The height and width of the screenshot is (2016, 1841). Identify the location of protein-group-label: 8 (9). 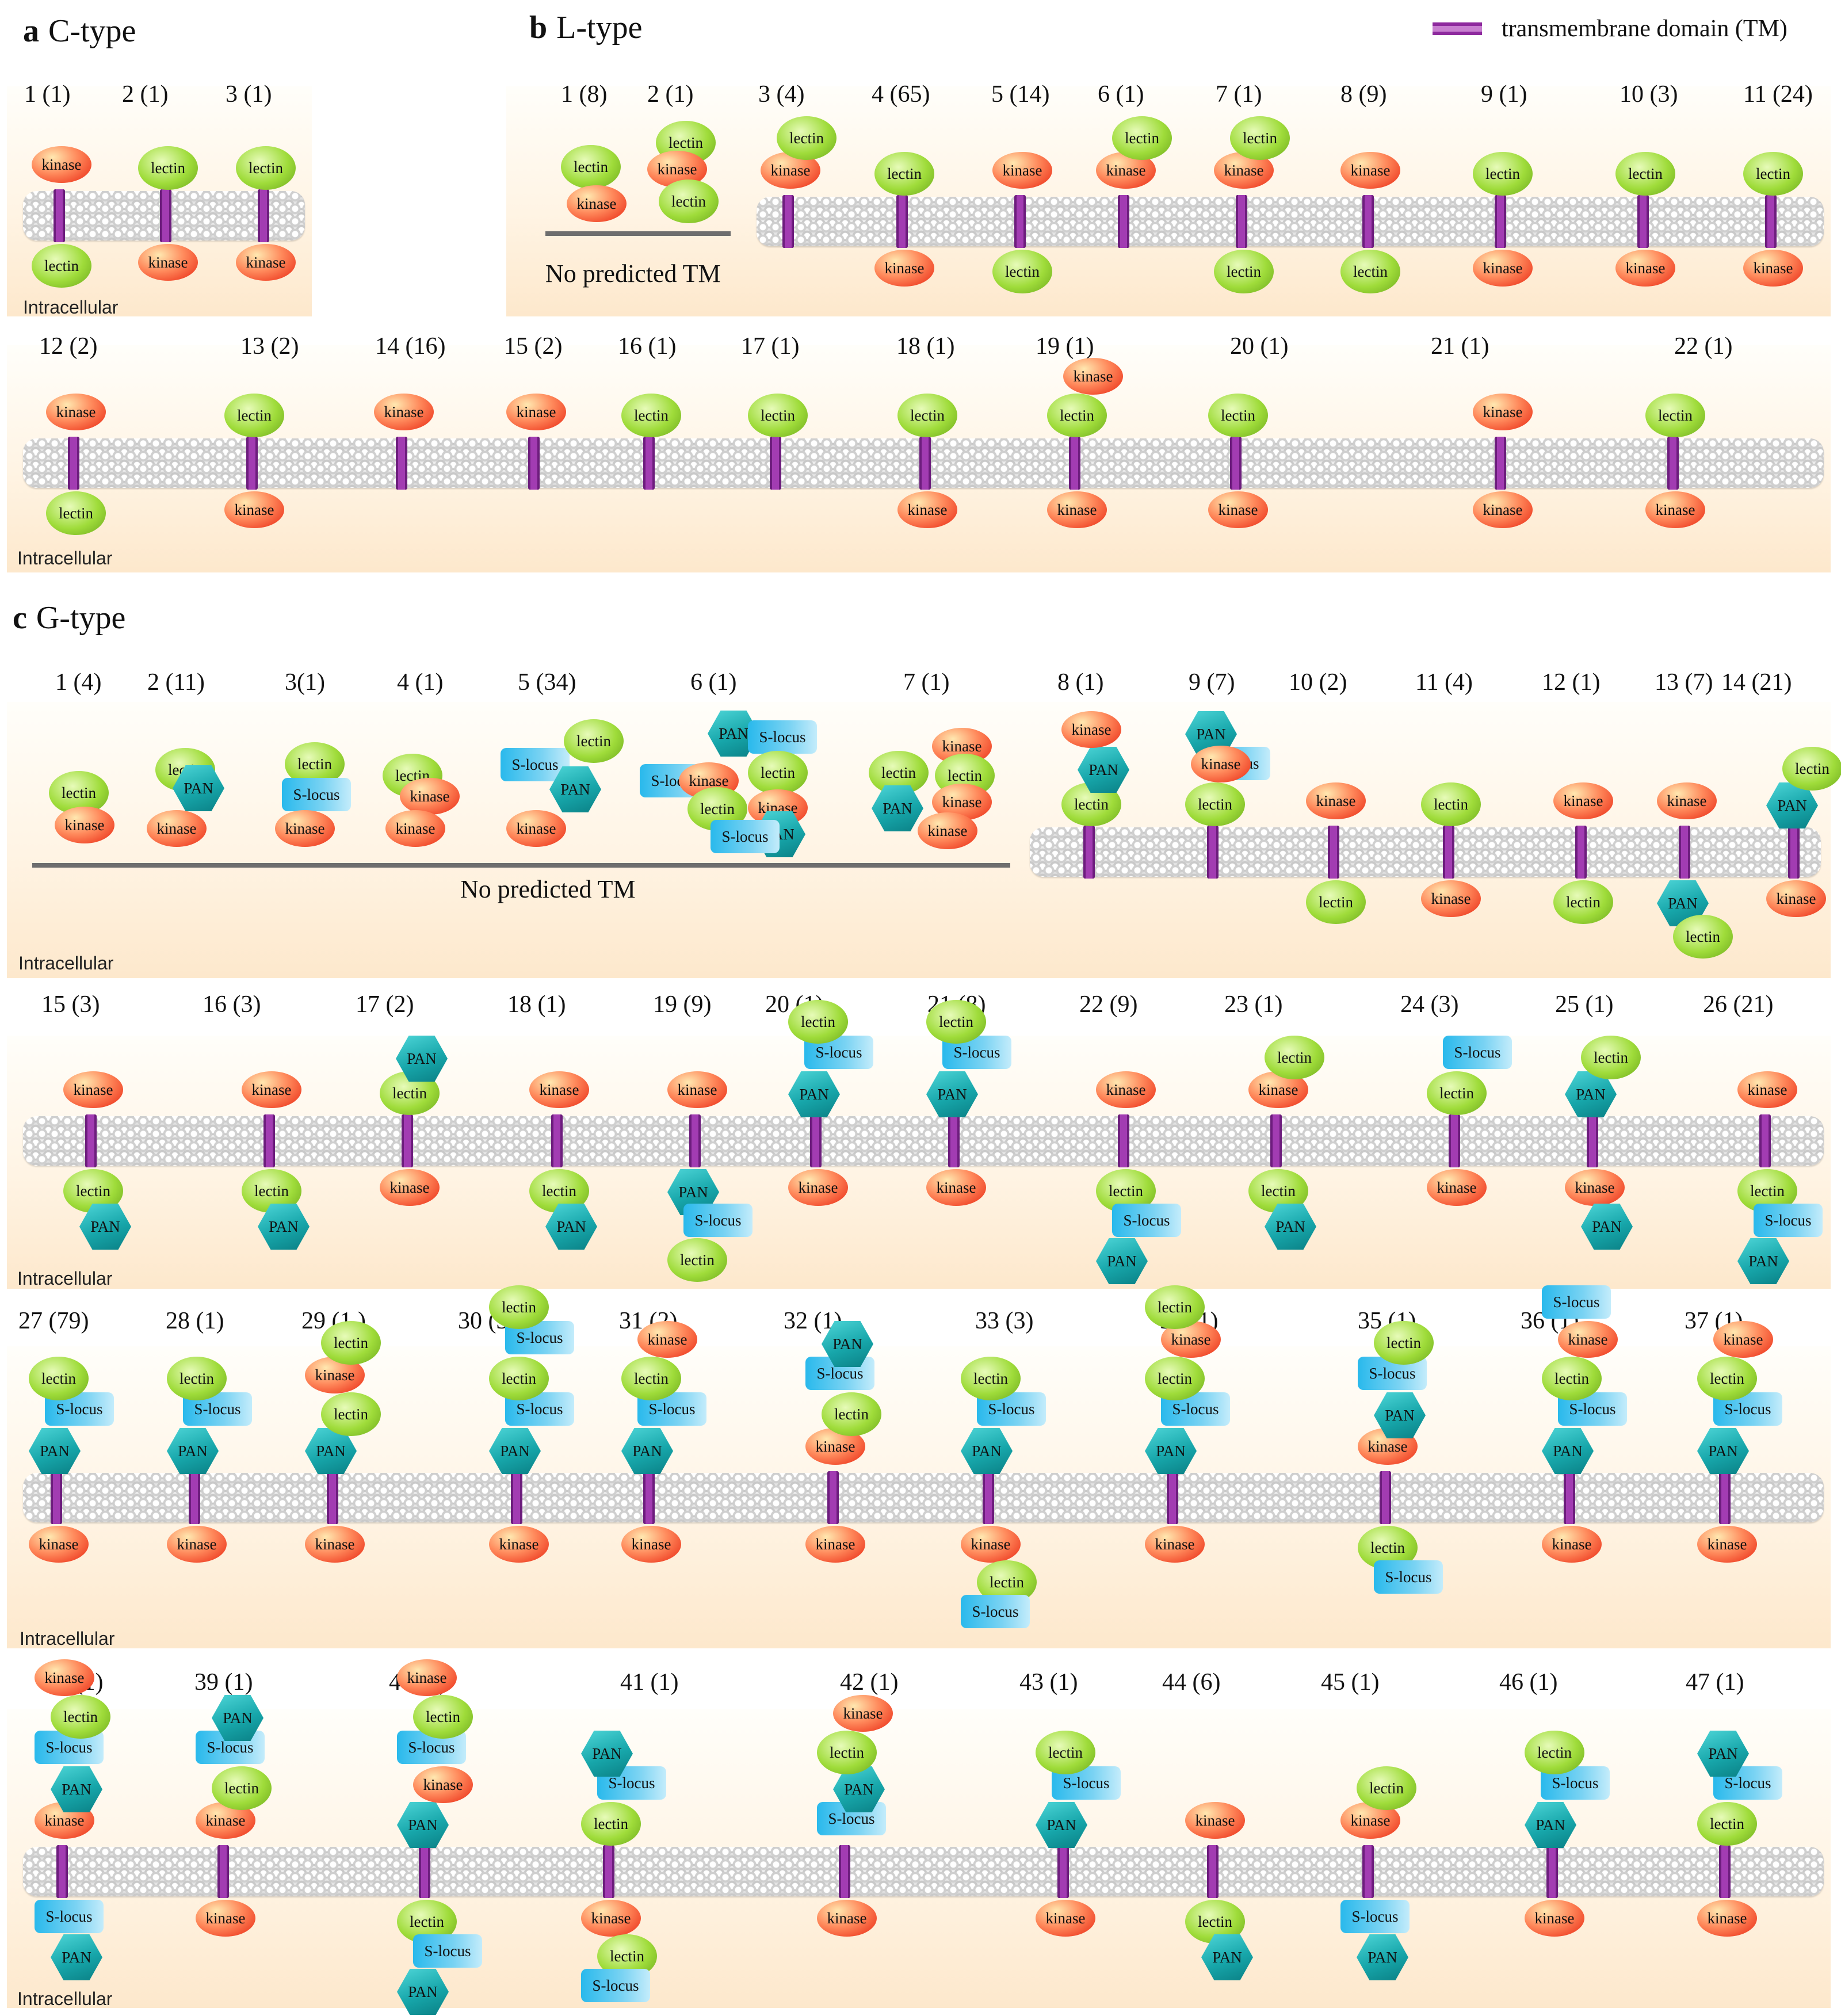
(1364, 94).